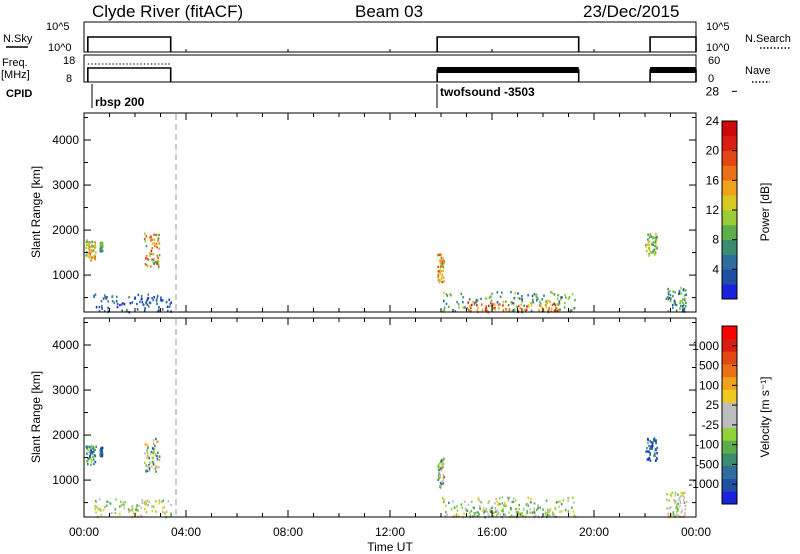 The height and width of the screenshot is (554, 800). What do you see at coordinates (390, 44) in the screenshot?
I see `nsky-coverage-lines` at bounding box center [390, 44].